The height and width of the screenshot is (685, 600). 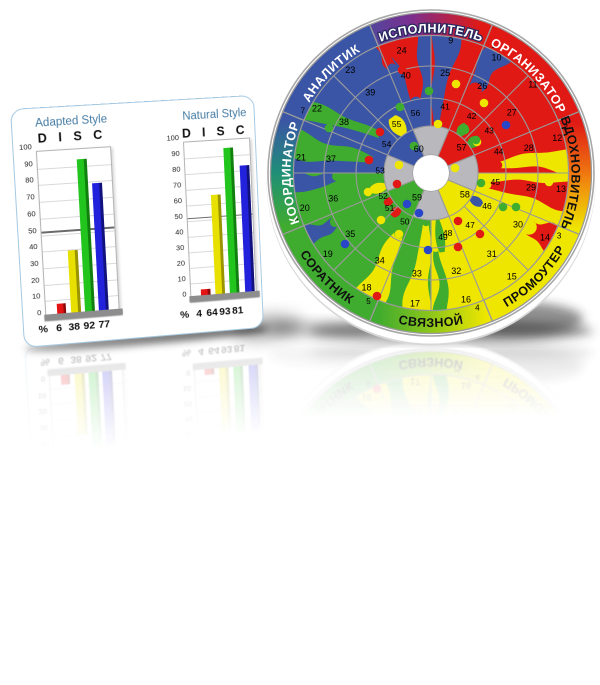 I want to click on svg-text: 6, so click(x=296, y=219).